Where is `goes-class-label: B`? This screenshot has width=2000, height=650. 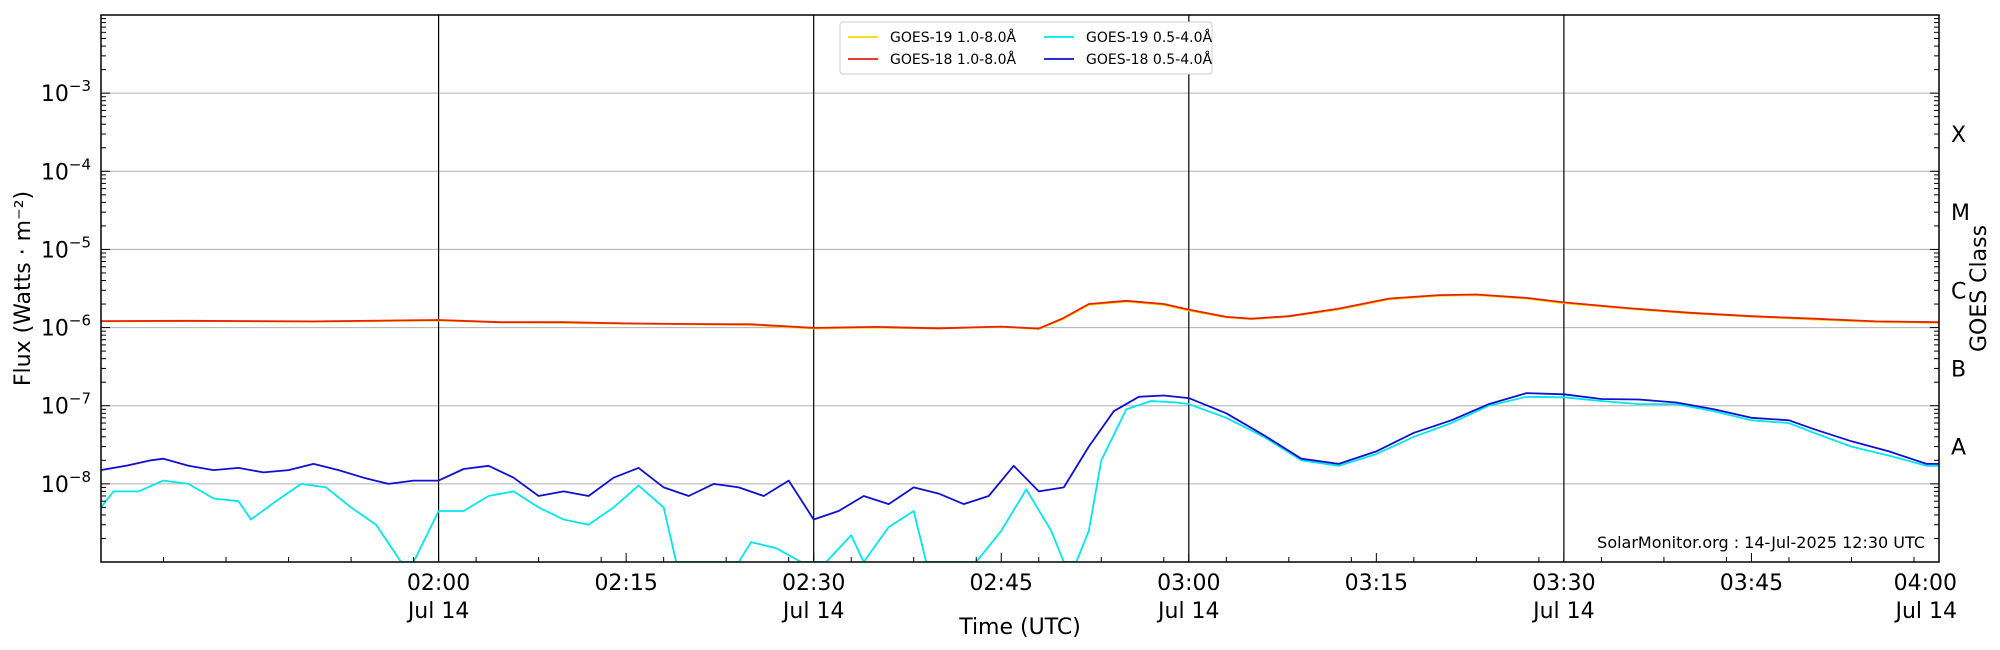 goes-class-label: B is located at coordinates (1958, 369).